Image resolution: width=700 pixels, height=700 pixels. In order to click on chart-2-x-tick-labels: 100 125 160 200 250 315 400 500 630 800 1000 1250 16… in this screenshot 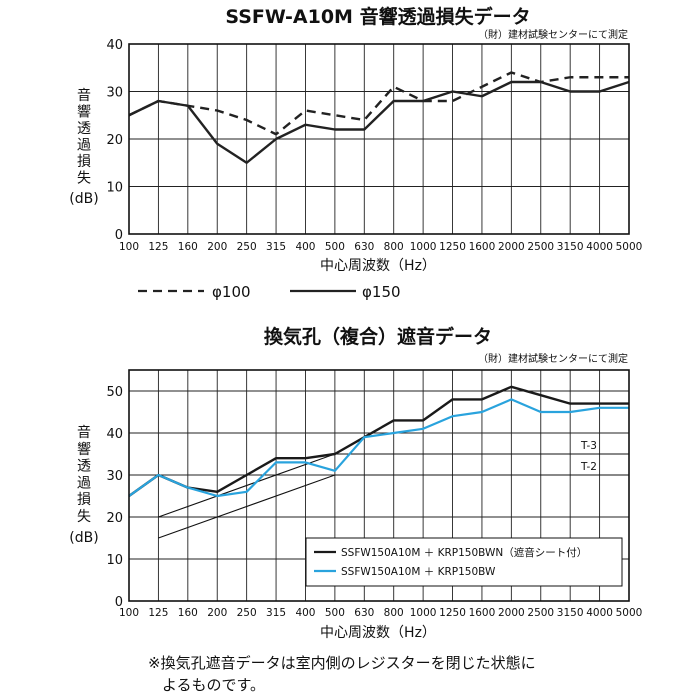, I will do `click(380, 613)`.